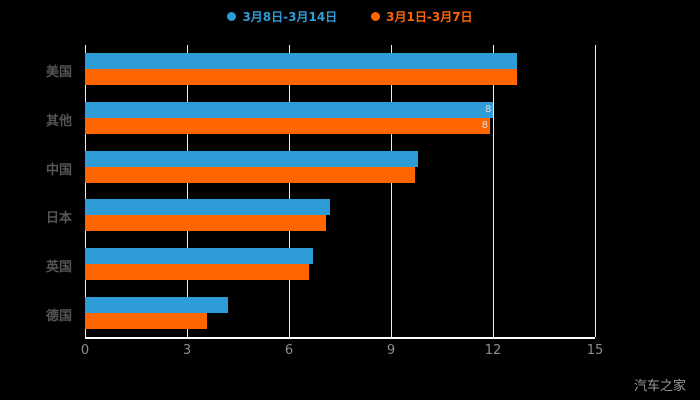 The height and width of the screenshot is (400, 700). I want to click on x-axis-tick-3: 3, so click(187, 350).